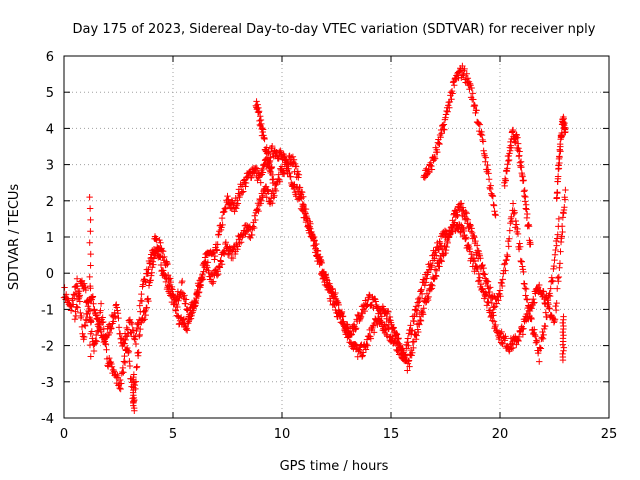 The width and height of the screenshot is (640, 480). I want to click on y-tick-label: 6, so click(50, 57).